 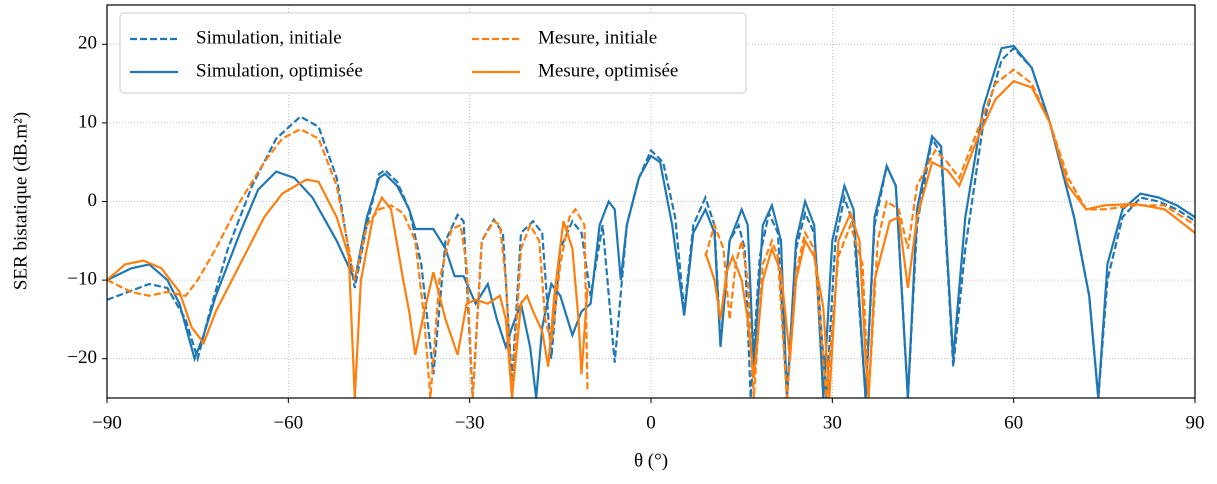 I want to click on y-axis-label: SER bistatique (dB.m²), so click(x=20, y=201).